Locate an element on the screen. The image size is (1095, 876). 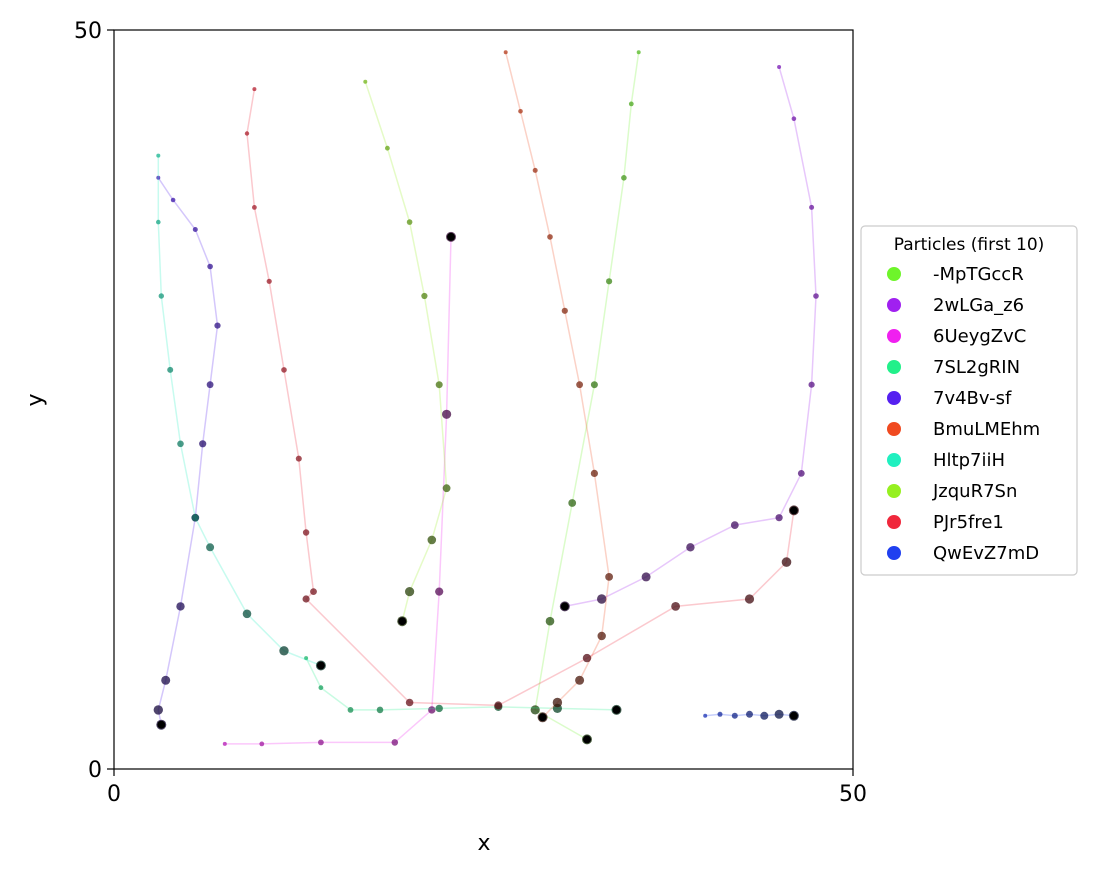
series-QwEvZ7mD is located at coordinates (751, 715).